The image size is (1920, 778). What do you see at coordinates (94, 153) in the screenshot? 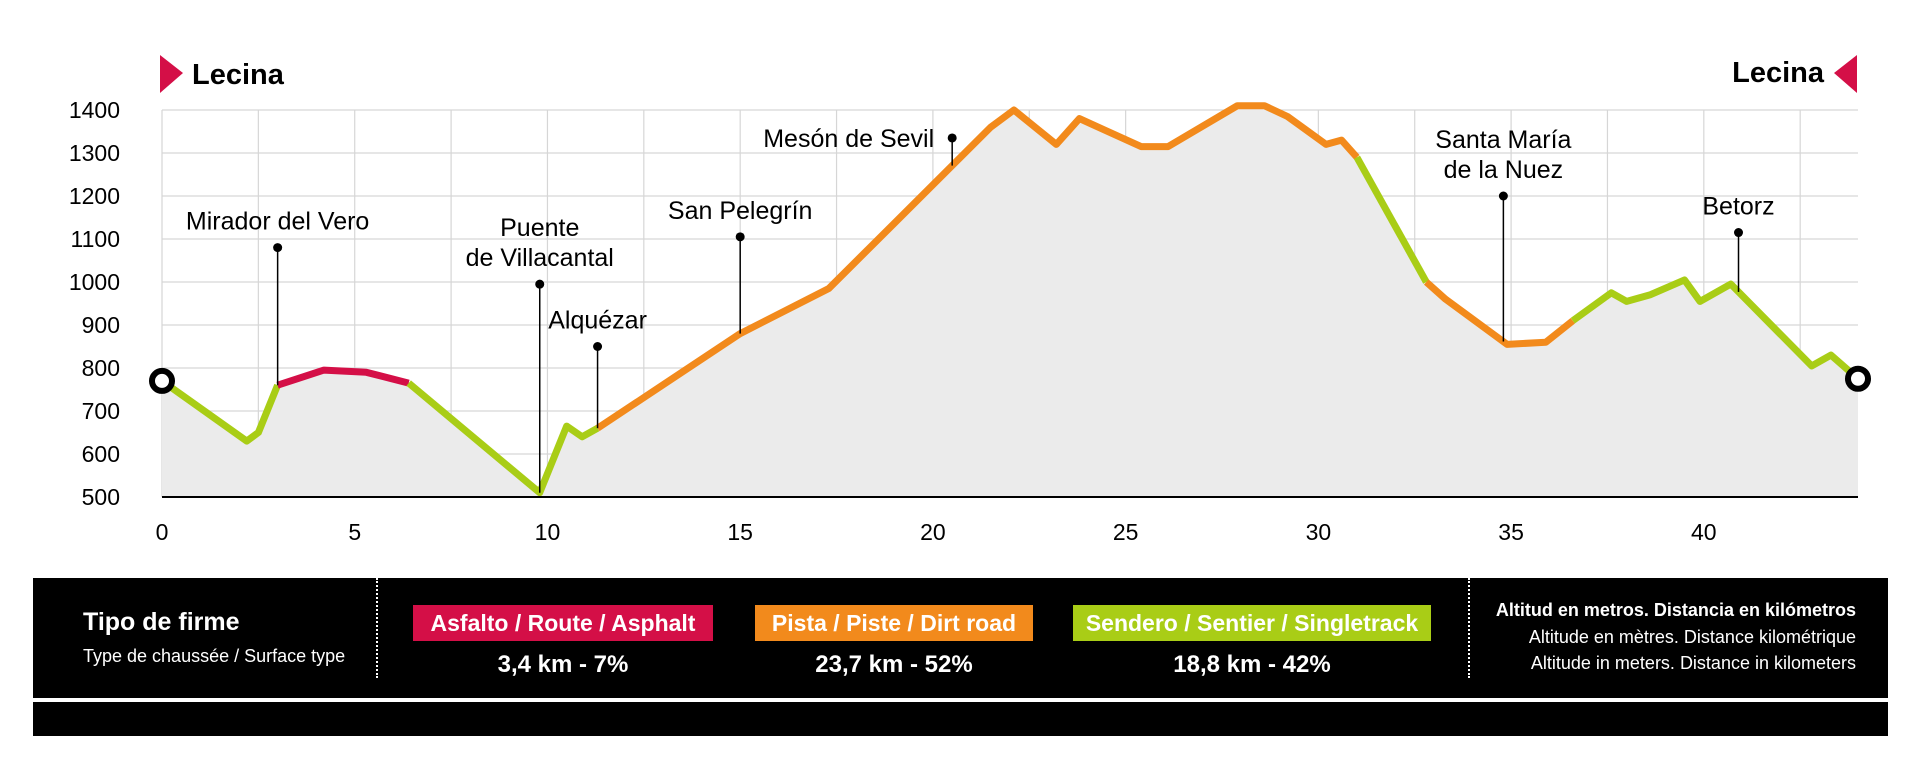
I see `y-tick-label: 1300` at bounding box center [94, 153].